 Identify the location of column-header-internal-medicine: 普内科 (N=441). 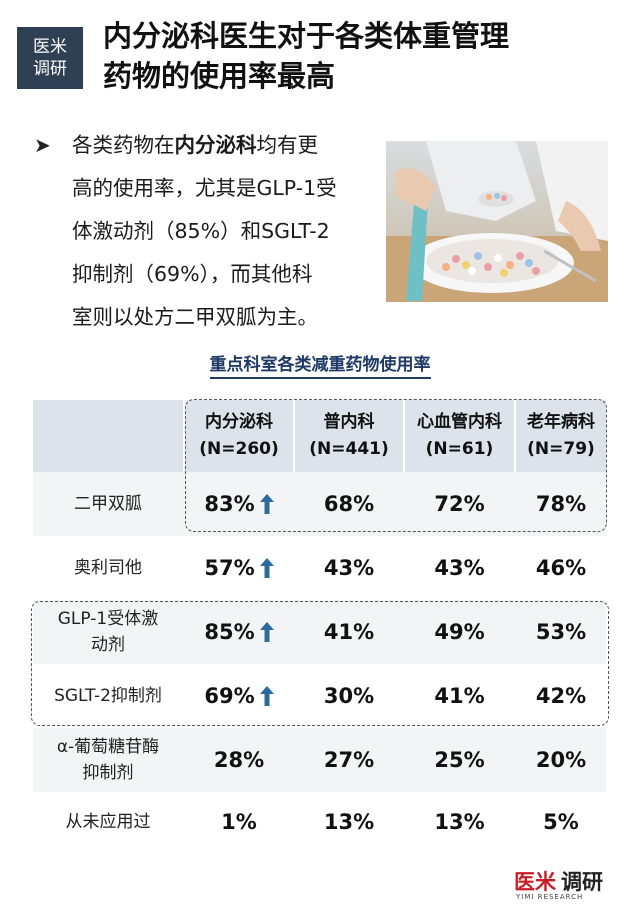
(349, 435).